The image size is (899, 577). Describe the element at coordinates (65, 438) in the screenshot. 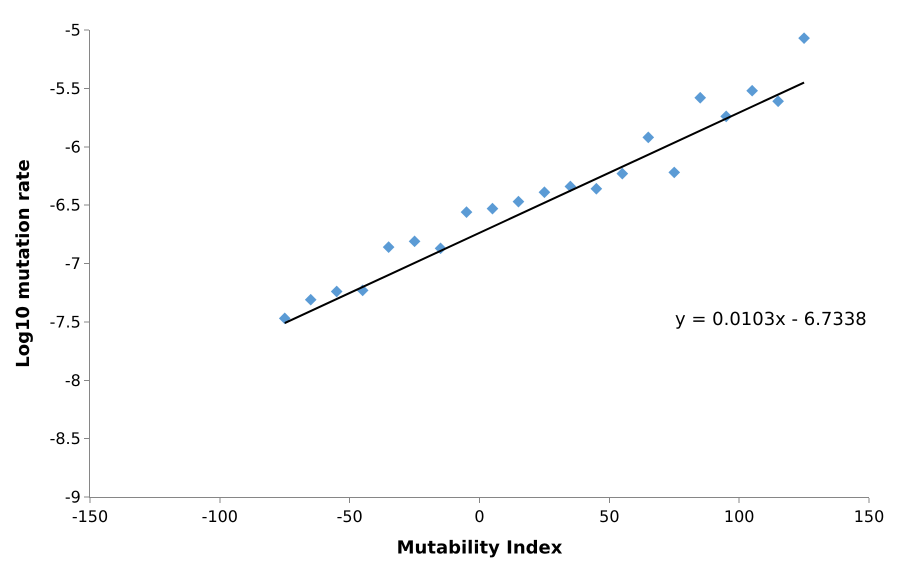

I see `y-tick-label: -8.5` at that location.